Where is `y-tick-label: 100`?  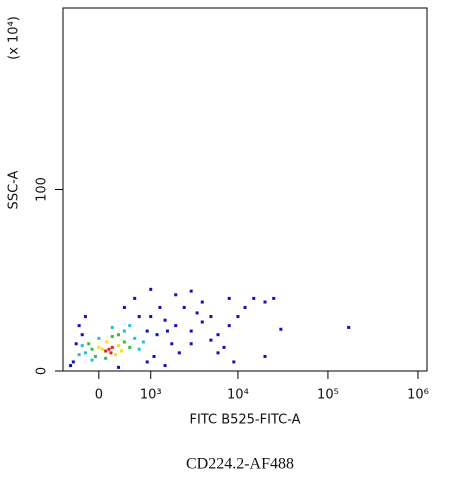
y-tick-label: 100 is located at coordinates (42, 189).